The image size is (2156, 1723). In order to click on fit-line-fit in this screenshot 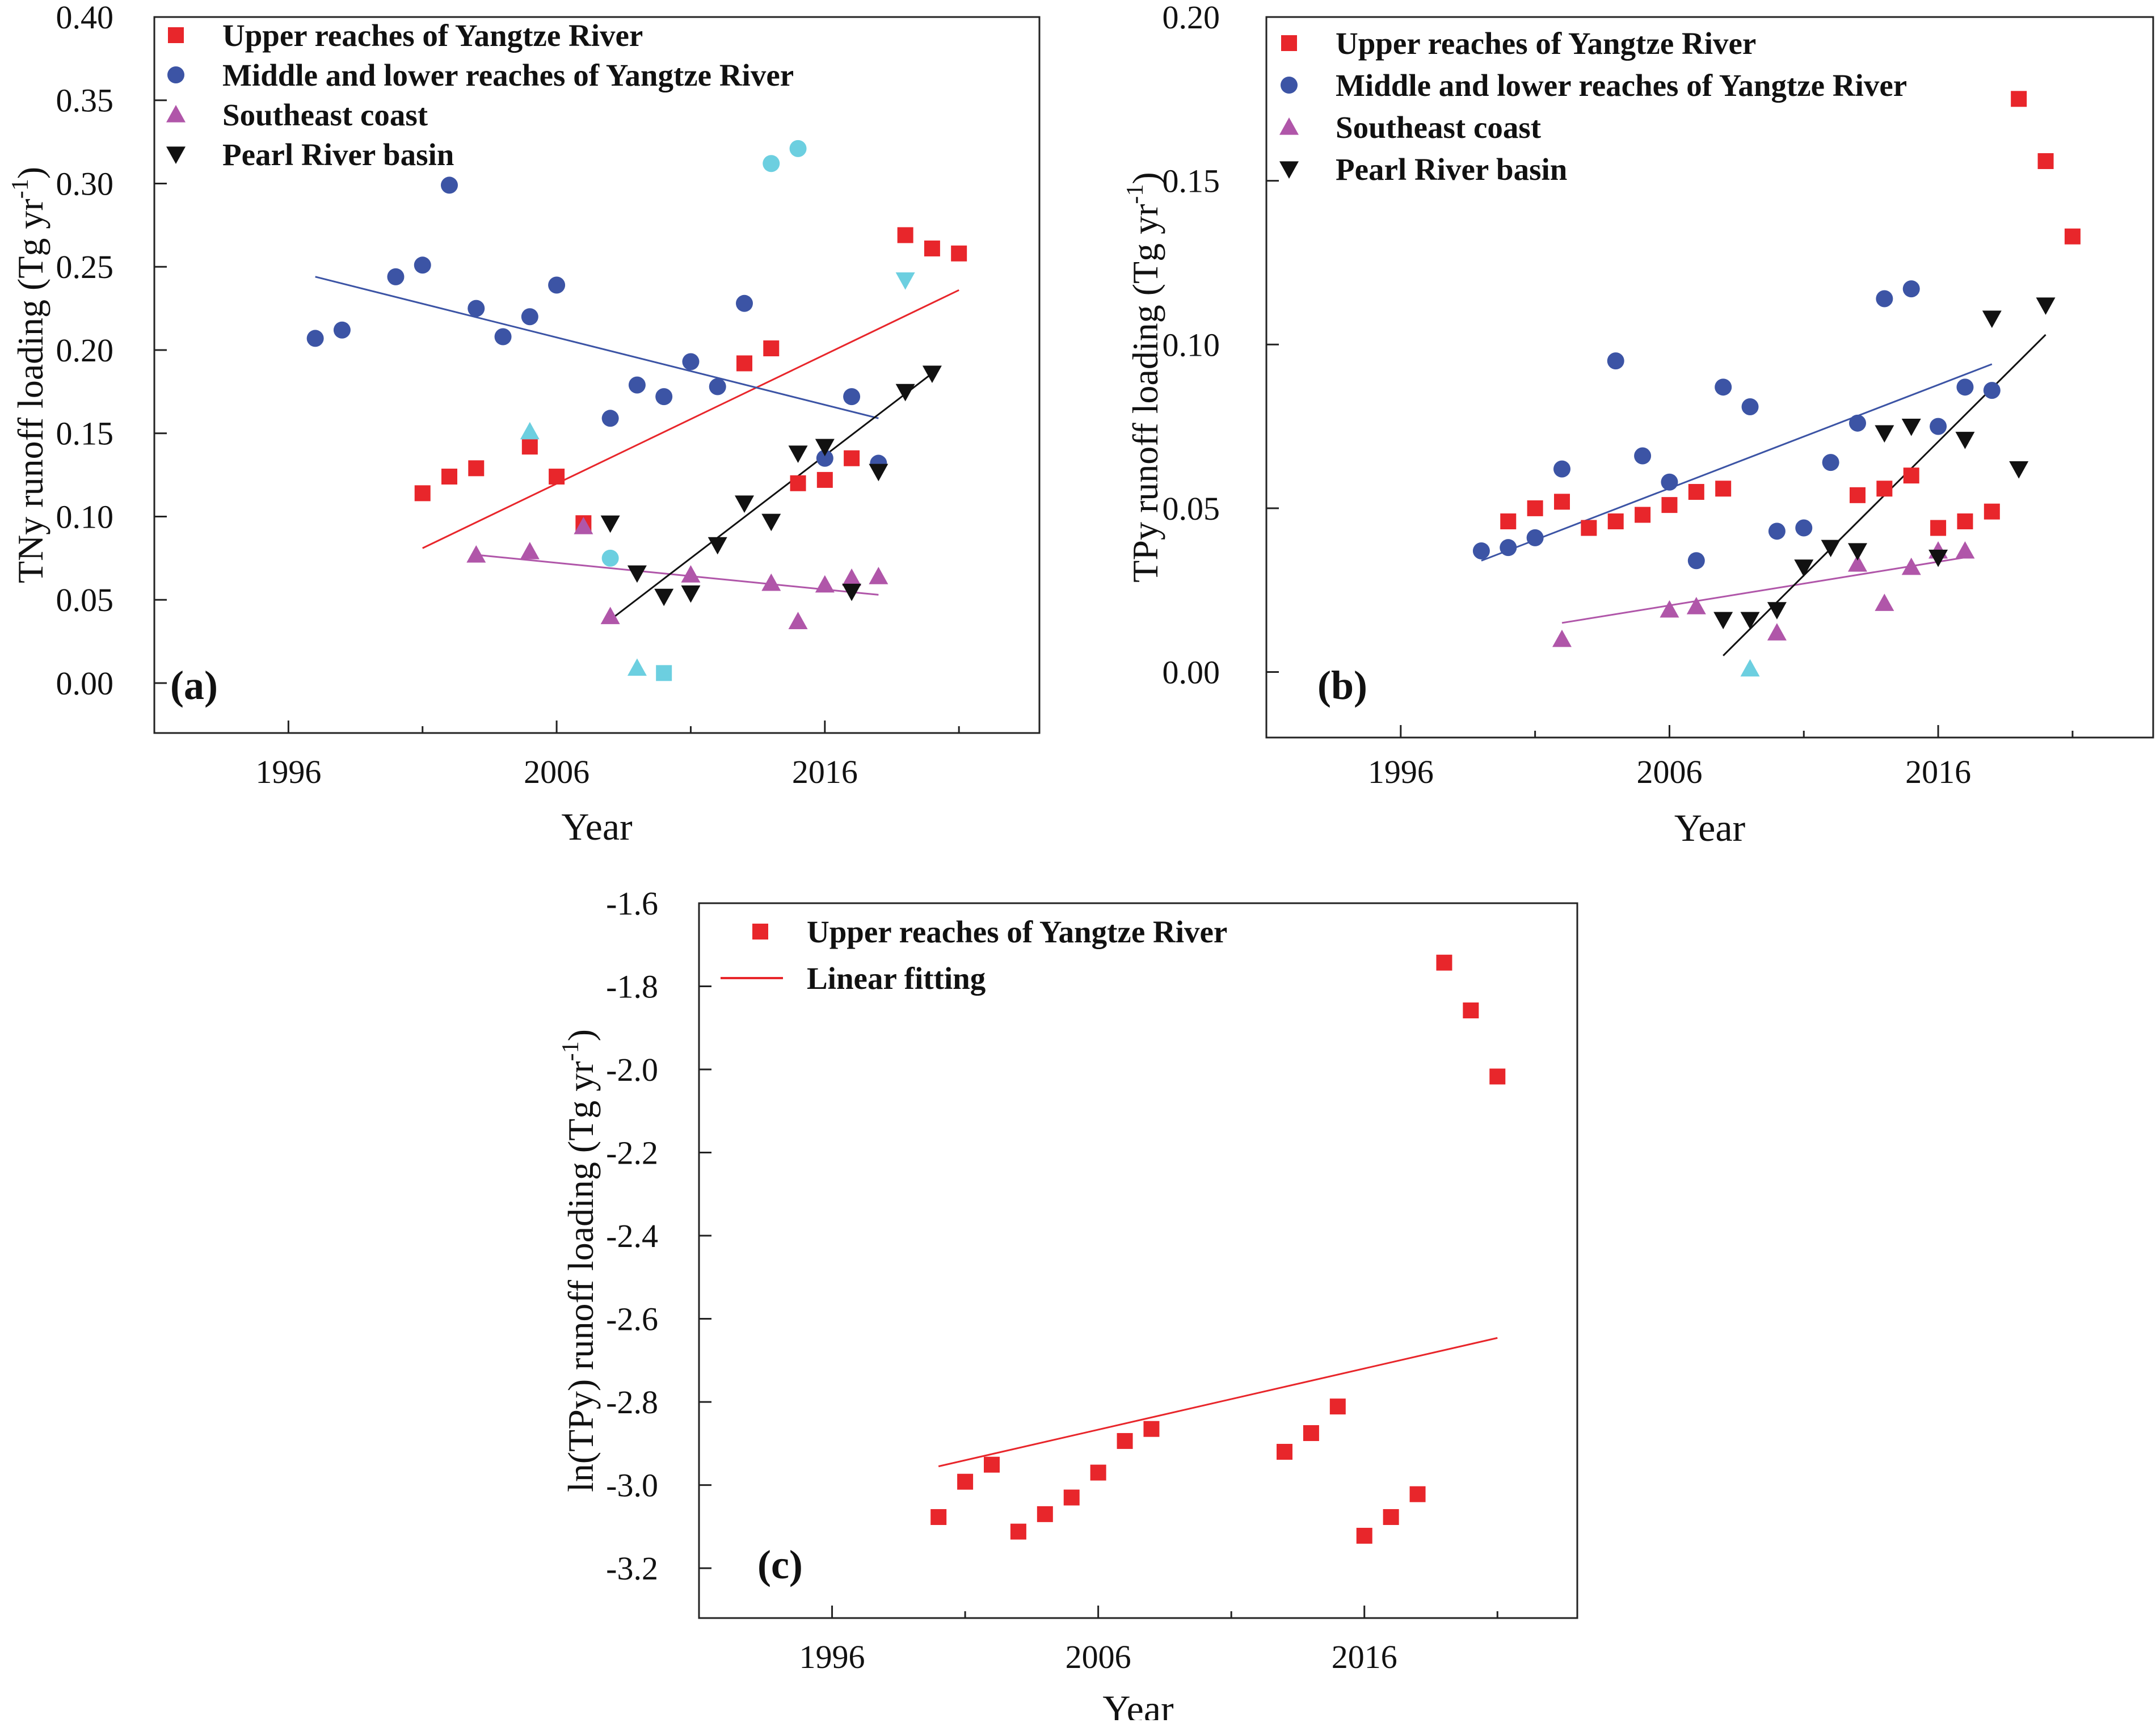, I will do `click(1218, 1403)`.